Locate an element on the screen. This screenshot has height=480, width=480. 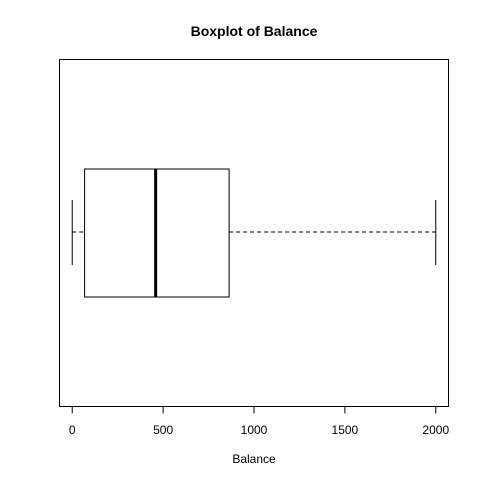
chart-title: Boxplot of Balance is located at coordinates (254, 31).